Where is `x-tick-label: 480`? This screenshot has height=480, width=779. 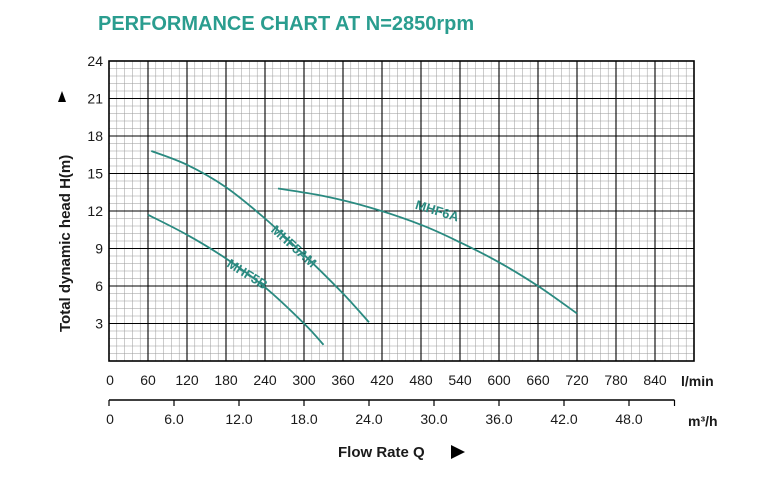 x-tick-label: 480 is located at coordinates (421, 380).